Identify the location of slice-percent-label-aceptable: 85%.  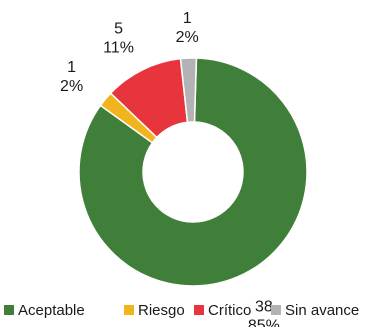
(264, 322).